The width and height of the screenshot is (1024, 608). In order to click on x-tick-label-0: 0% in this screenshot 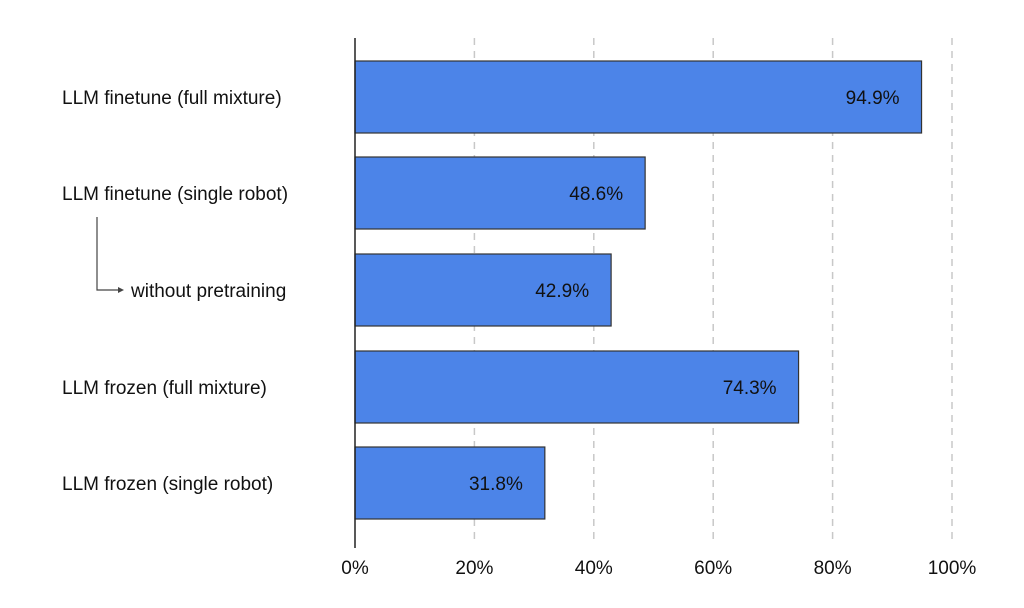, I will do `click(355, 568)`.